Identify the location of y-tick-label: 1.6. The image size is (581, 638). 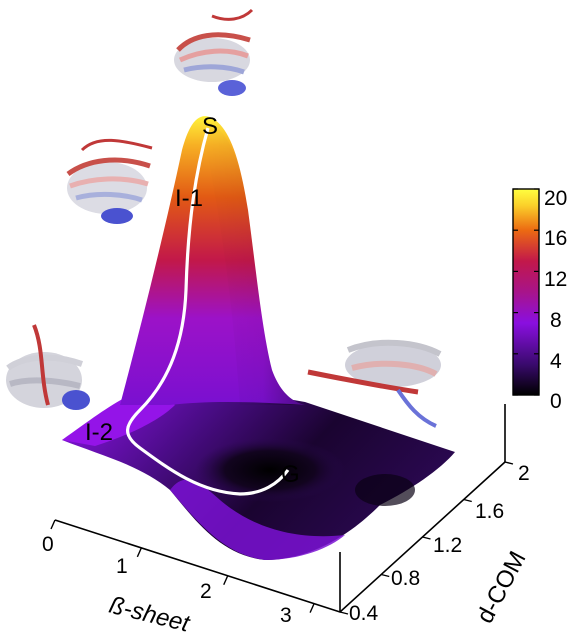
(489, 511).